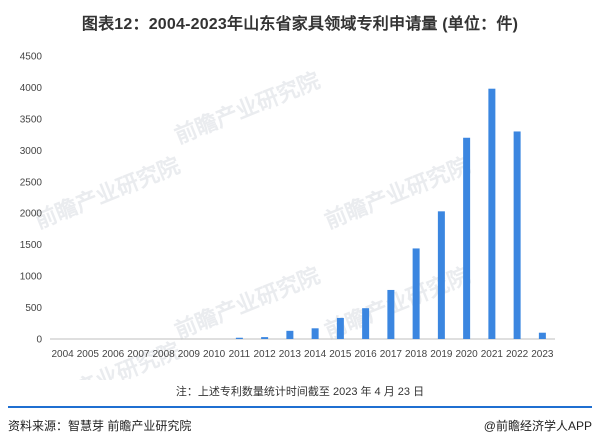  Describe the element at coordinates (290, 334) in the screenshot. I see `bar-2013` at that location.